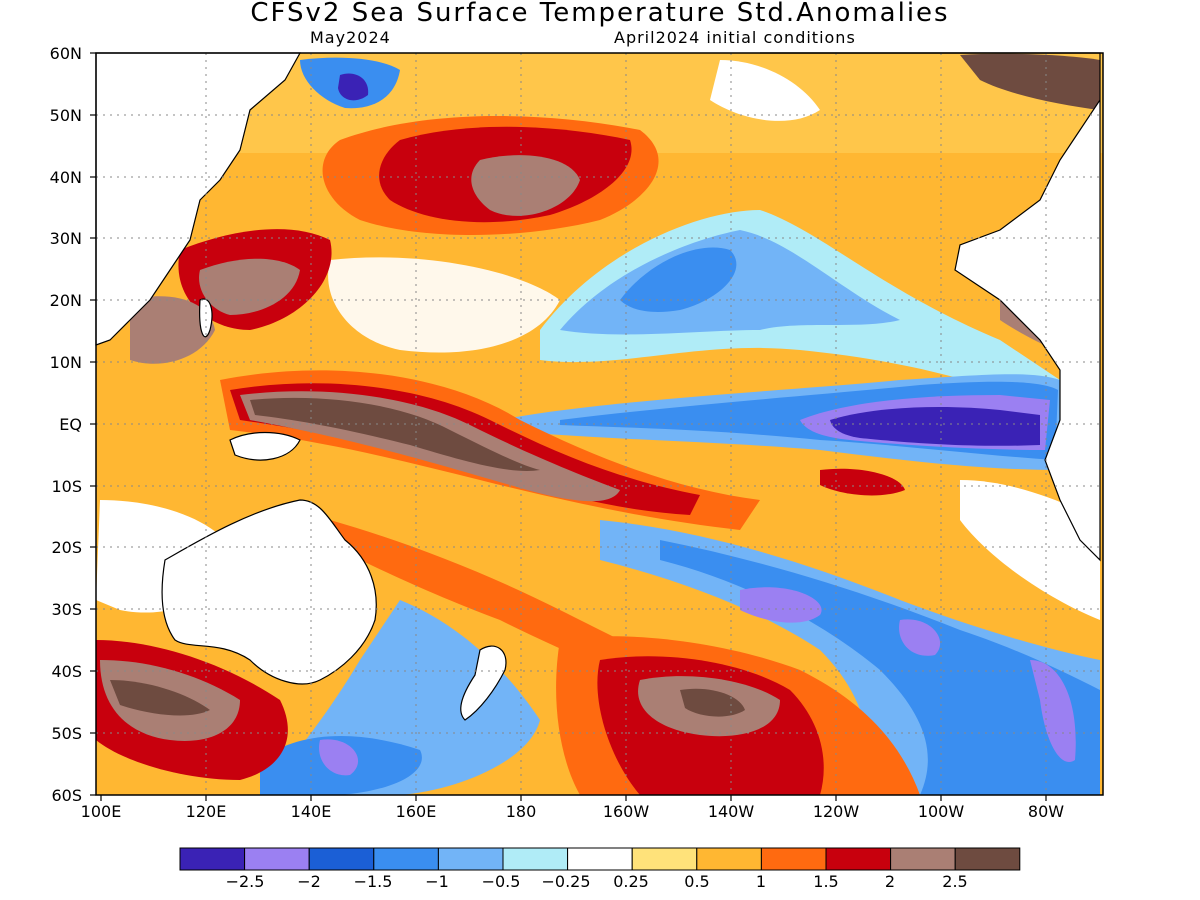 The width and height of the screenshot is (1200, 900). What do you see at coordinates (311, 811) in the screenshot?
I see `lon-label: 140E` at bounding box center [311, 811].